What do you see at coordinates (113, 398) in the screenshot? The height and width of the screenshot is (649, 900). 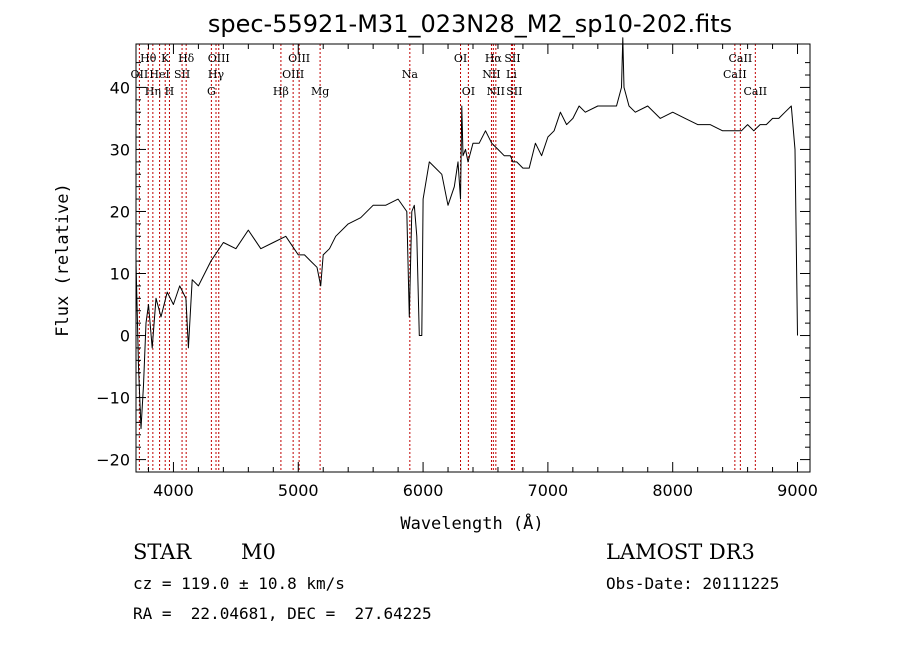 I see `y-tick-label: −10` at bounding box center [113, 398].